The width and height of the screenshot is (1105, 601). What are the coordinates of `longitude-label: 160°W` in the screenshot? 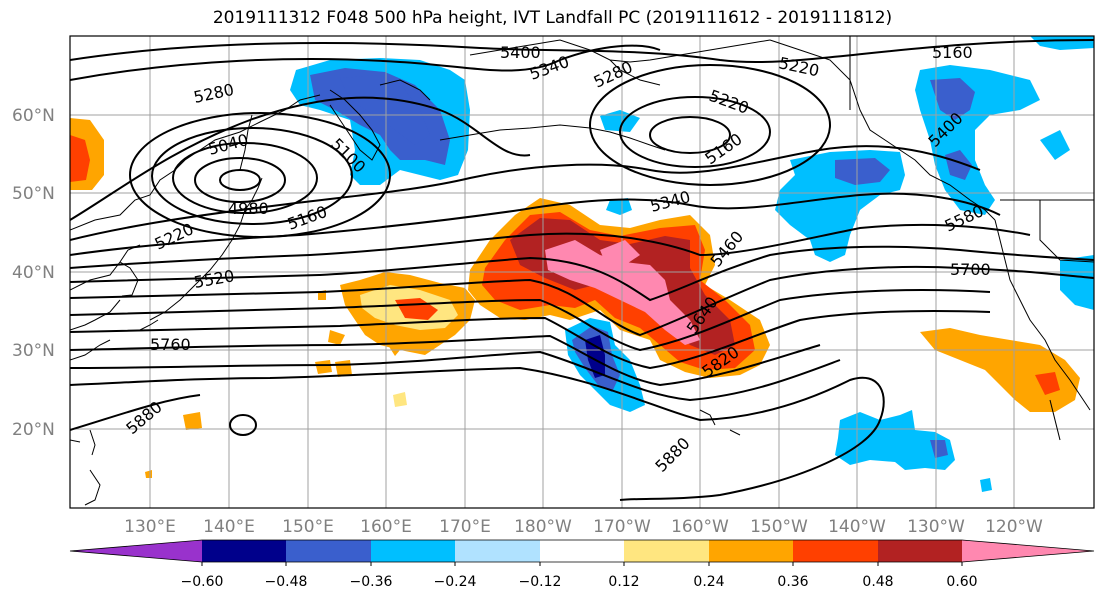 It's located at (700, 527).